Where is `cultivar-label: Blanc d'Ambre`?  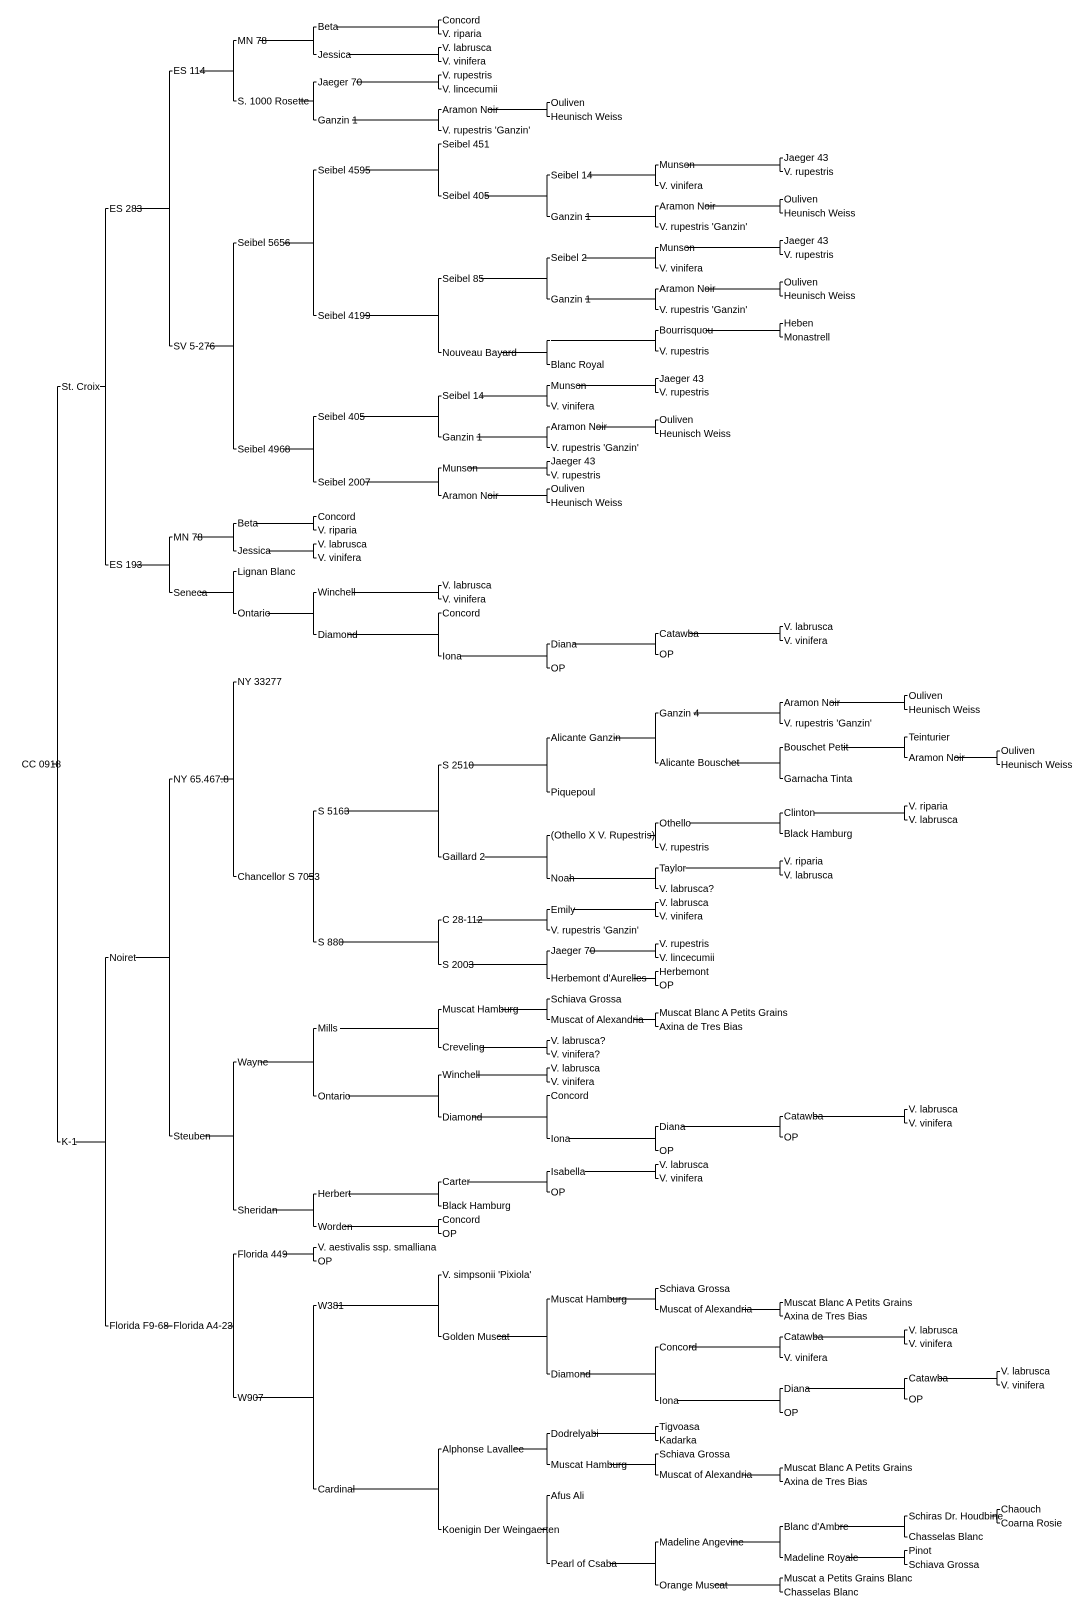 cultivar-label: Blanc d'Ambre is located at coordinates (816, 1527).